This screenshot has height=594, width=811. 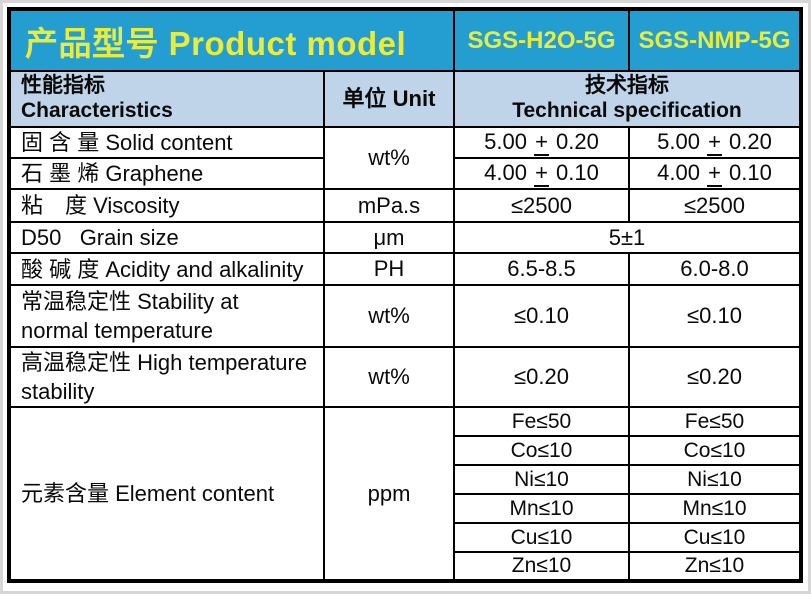 I want to click on viscosity-label: 粘 度 Viscosity, so click(x=166, y=206).